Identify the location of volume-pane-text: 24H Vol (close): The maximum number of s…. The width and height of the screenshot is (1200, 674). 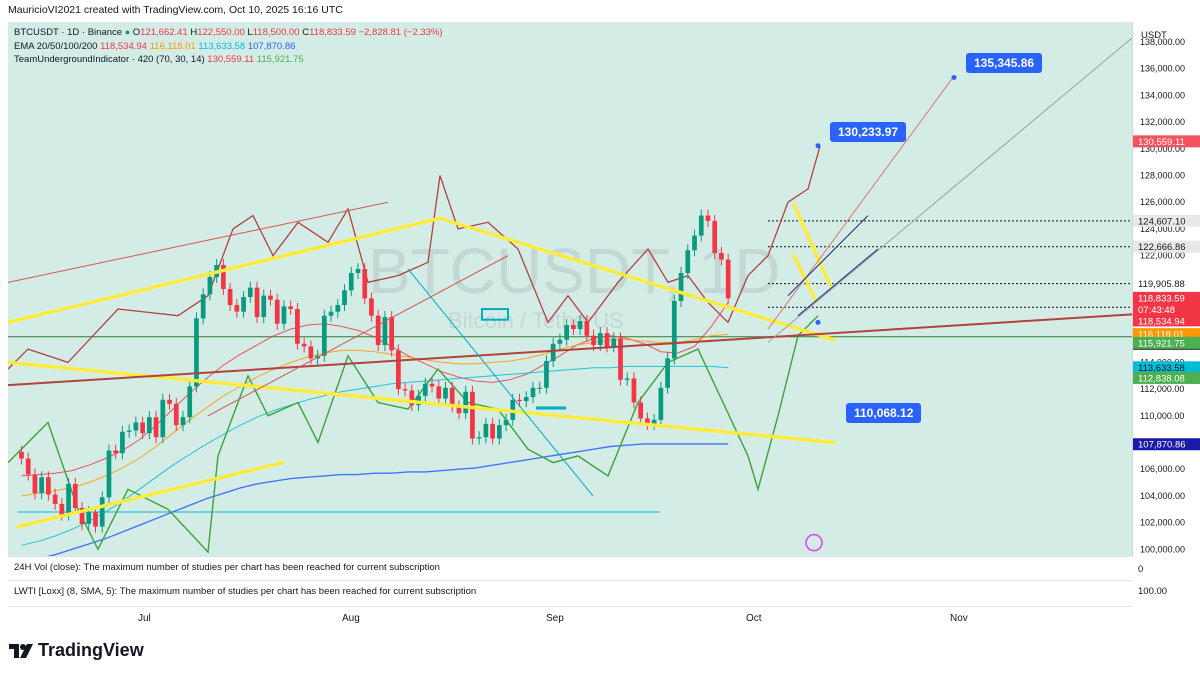
(227, 567).